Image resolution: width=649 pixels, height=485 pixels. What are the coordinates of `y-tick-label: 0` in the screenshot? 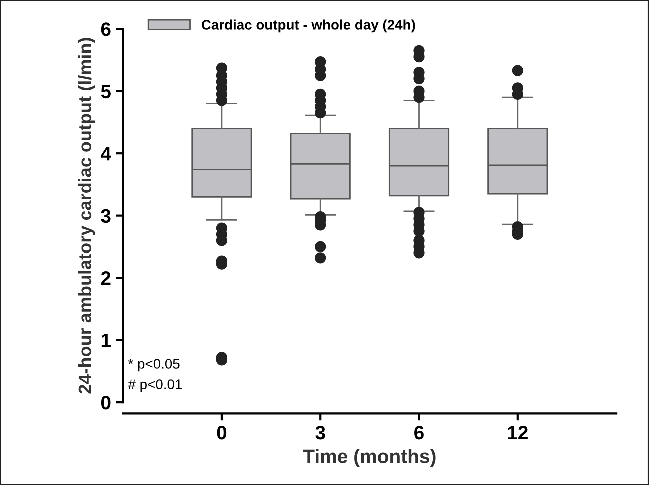 It's located at (106, 403).